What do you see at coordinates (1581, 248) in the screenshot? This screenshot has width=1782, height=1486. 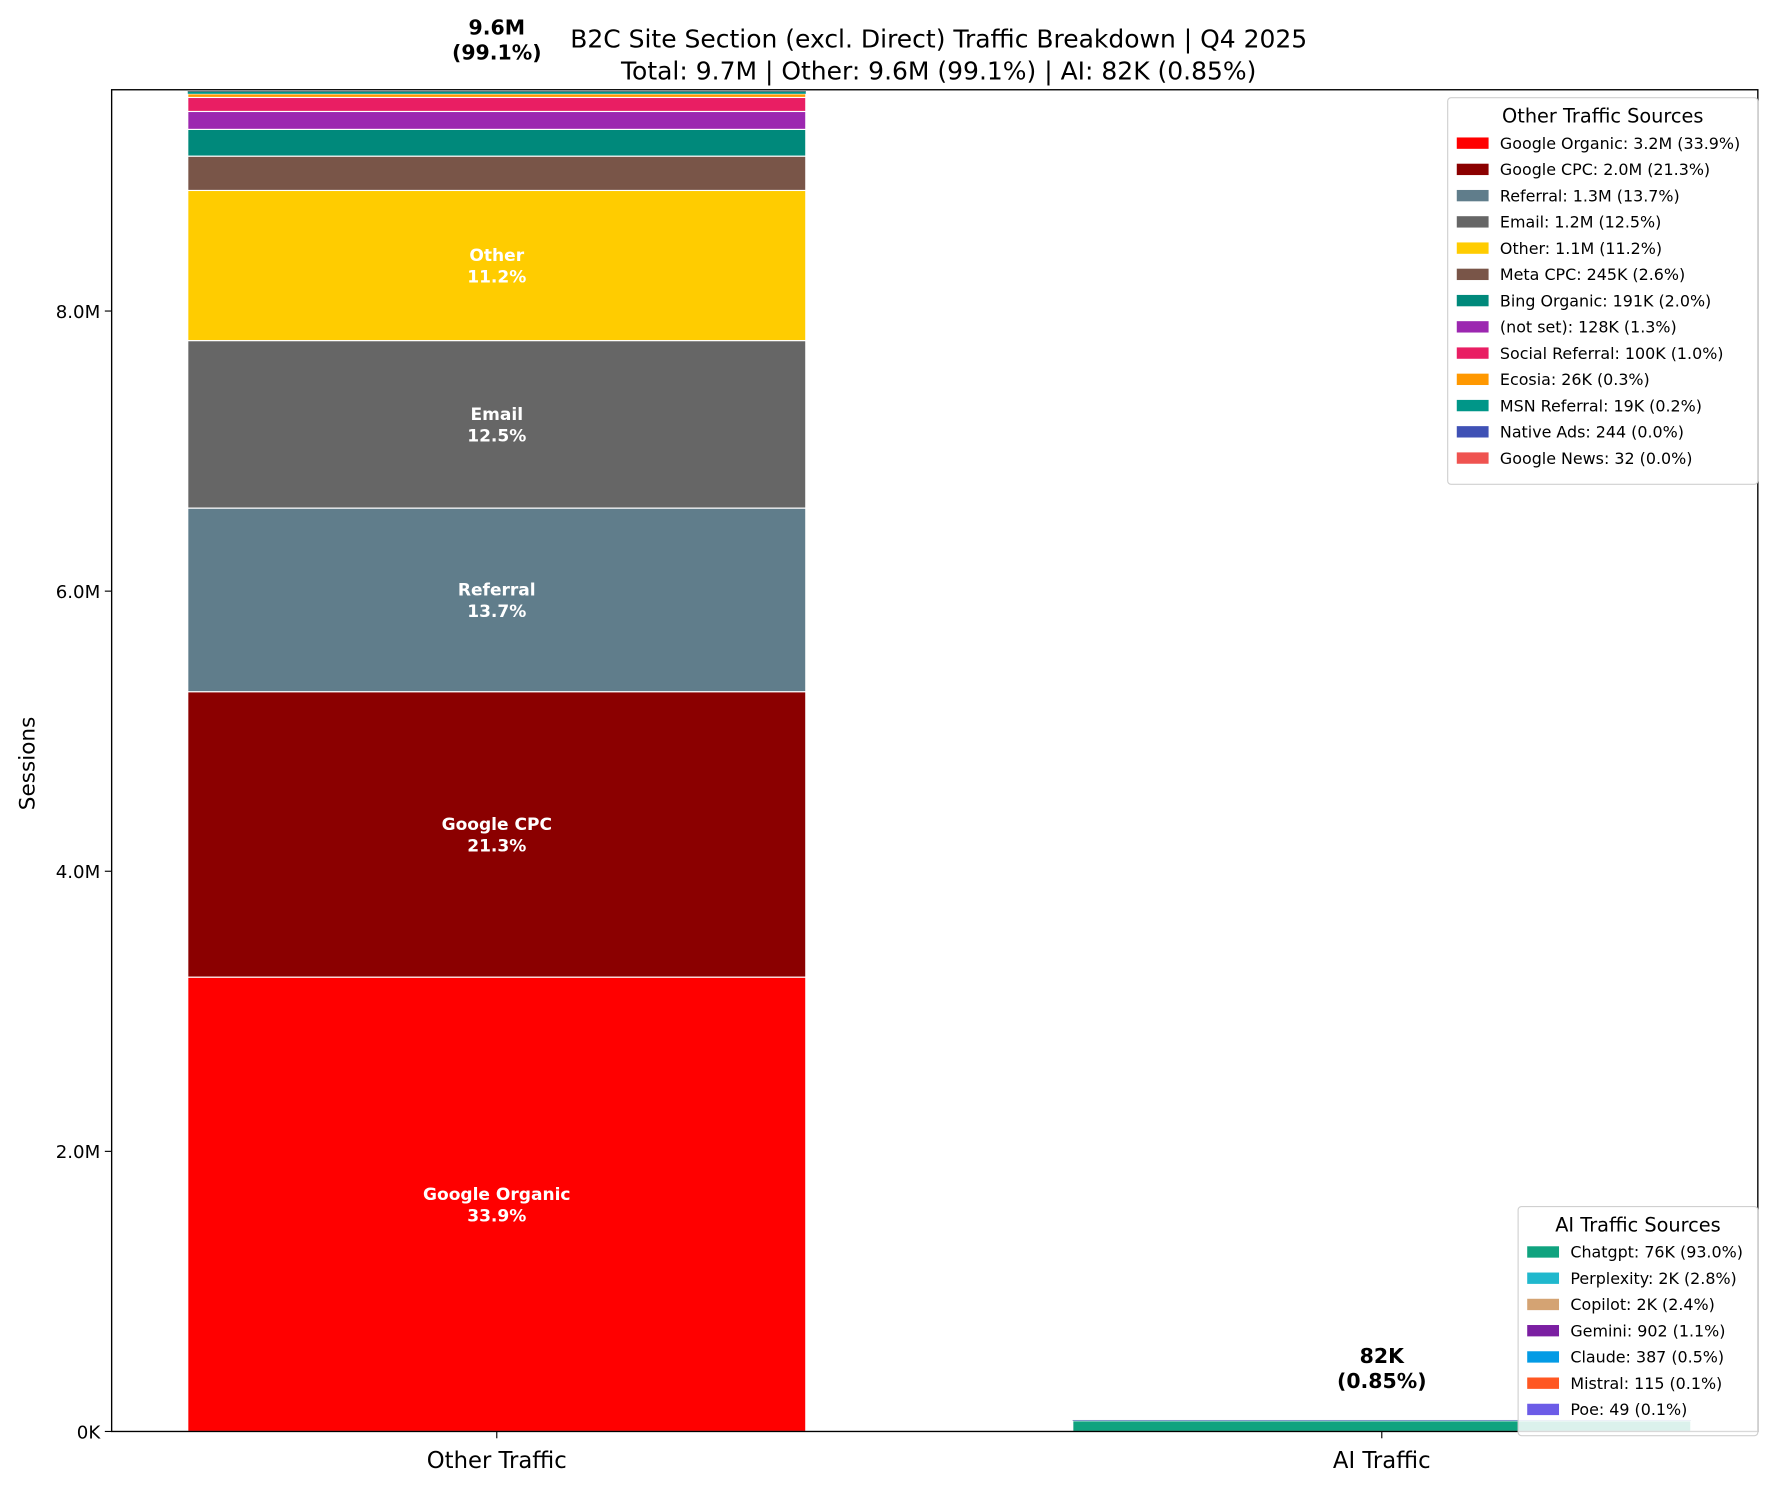 I see `legend-entry: Other: 1.1M (11.2%)` at bounding box center [1581, 248].